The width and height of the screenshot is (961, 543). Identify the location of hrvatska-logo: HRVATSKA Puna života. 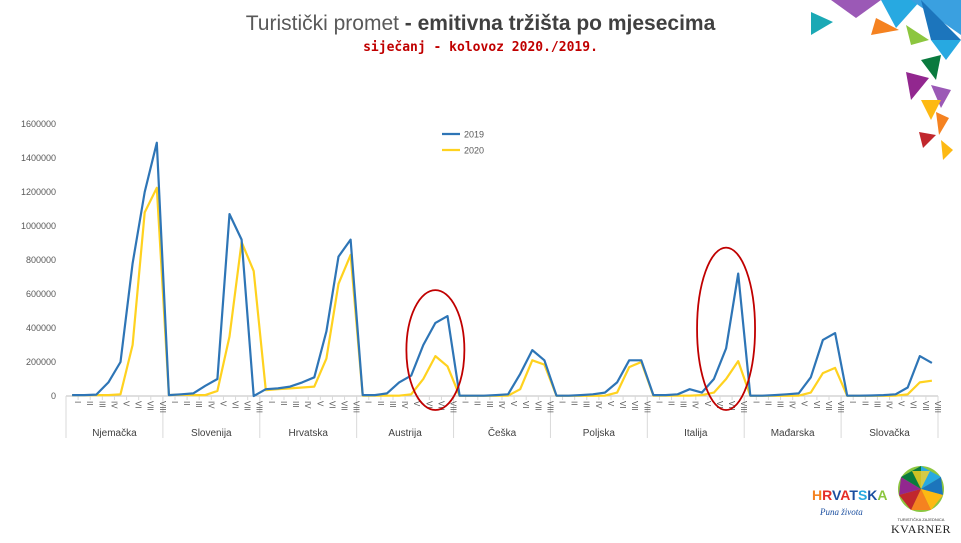
(850, 502).